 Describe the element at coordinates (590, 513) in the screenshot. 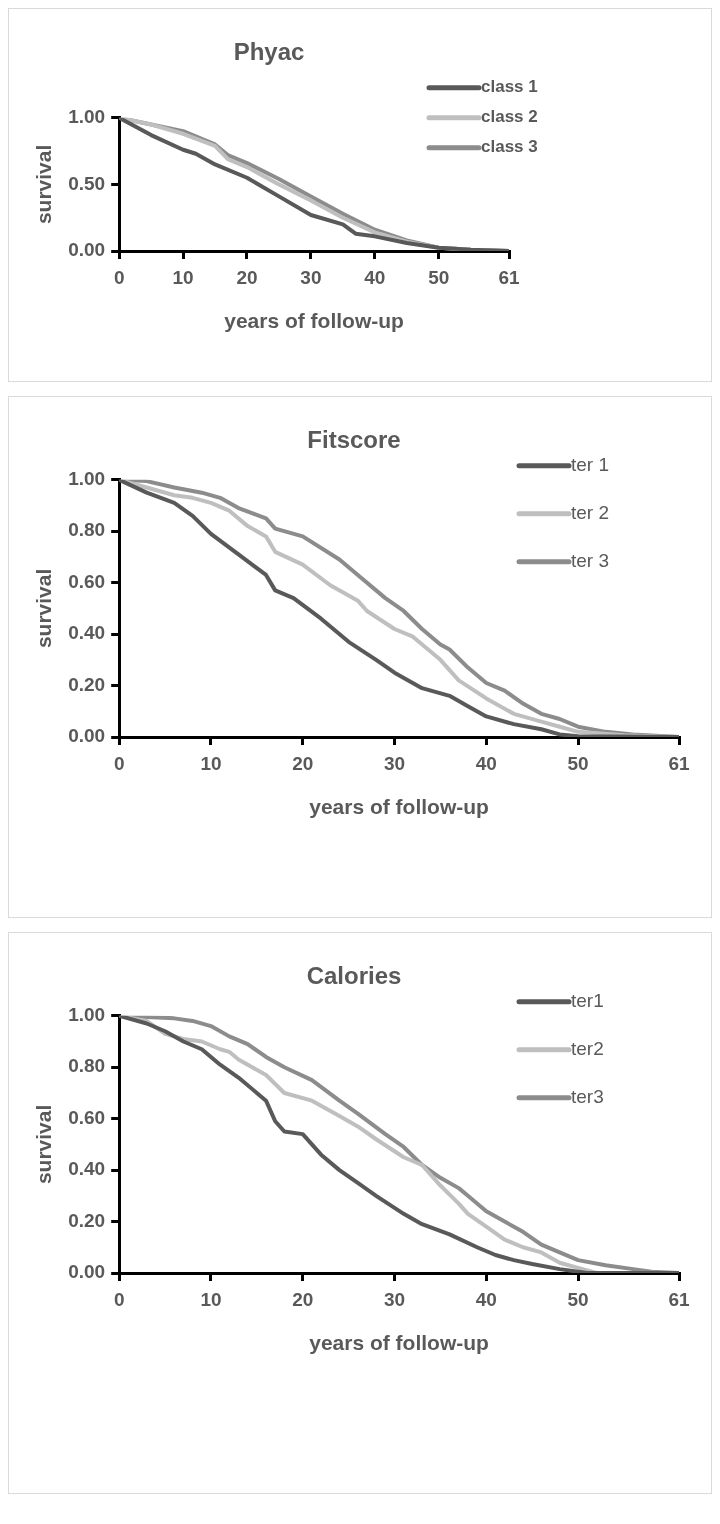

I see `legend-label: ter 2` at that location.